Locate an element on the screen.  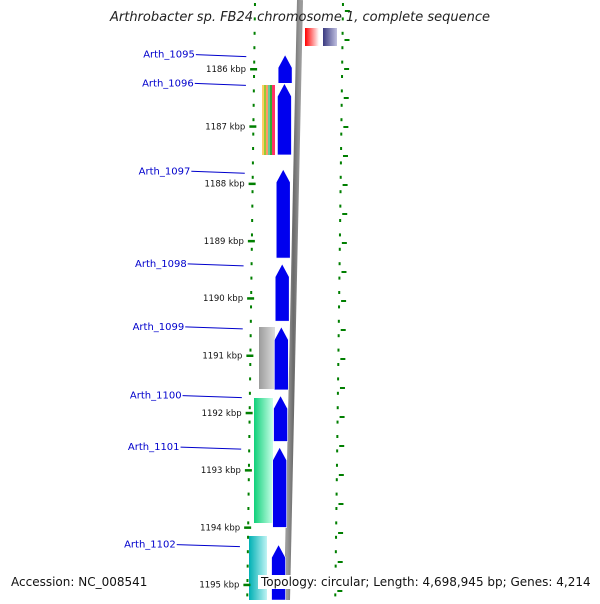
scale-tick-1192: 1192 kbp is located at coordinates (227, 414).